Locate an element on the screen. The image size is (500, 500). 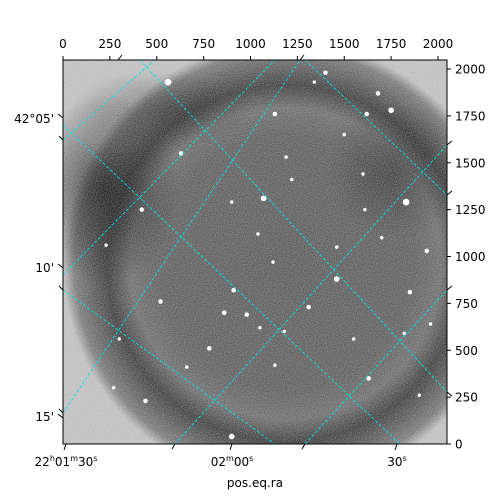
dec-tick-labels: 42°05' 10' 15' is located at coordinates (34, 268).